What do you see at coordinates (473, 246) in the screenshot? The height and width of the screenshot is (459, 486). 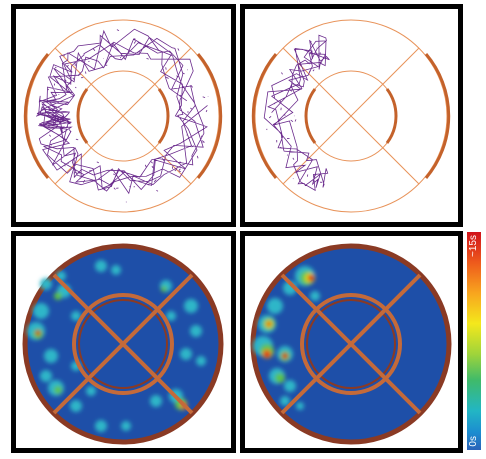 I see `scale-max-label: ~15s` at bounding box center [473, 246].